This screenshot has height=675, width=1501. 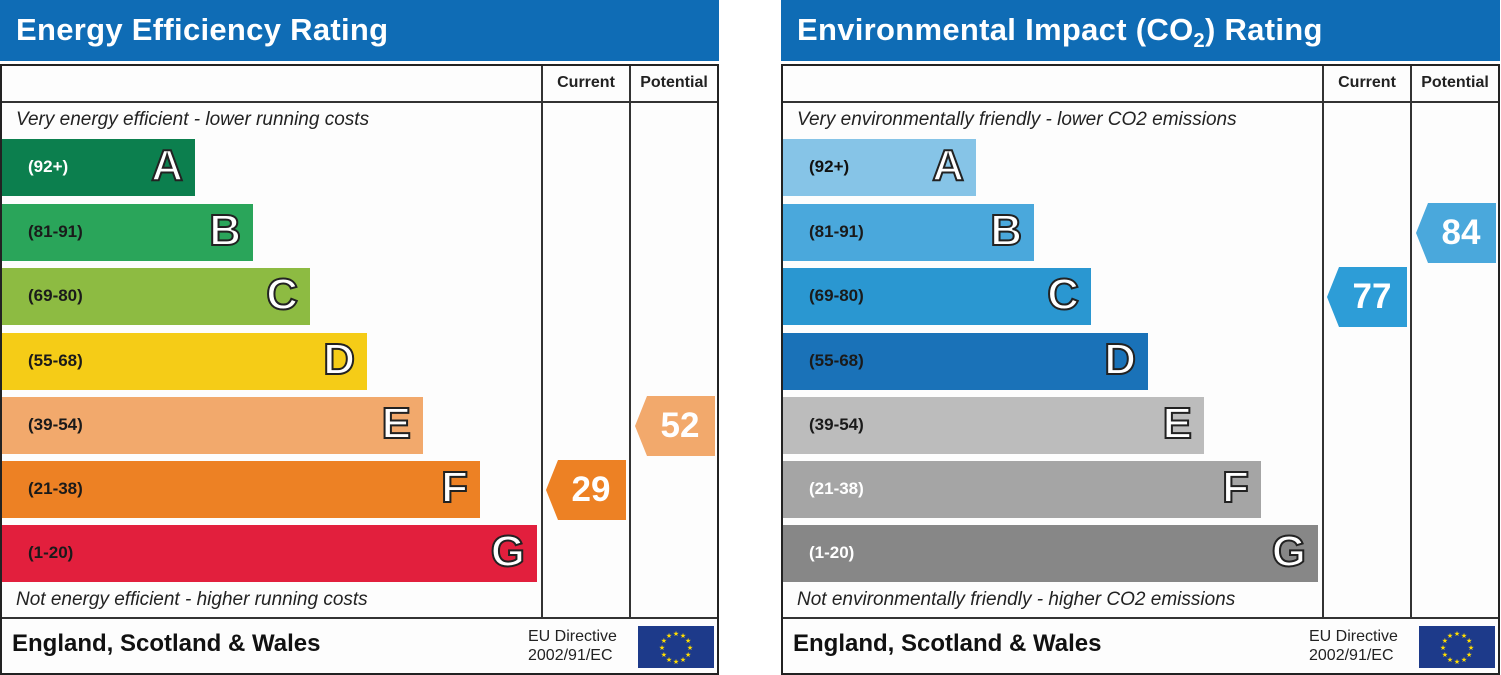 What do you see at coordinates (586, 490) in the screenshot?
I see `current-rating-arrow: 29` at bounding box center [586, 490].